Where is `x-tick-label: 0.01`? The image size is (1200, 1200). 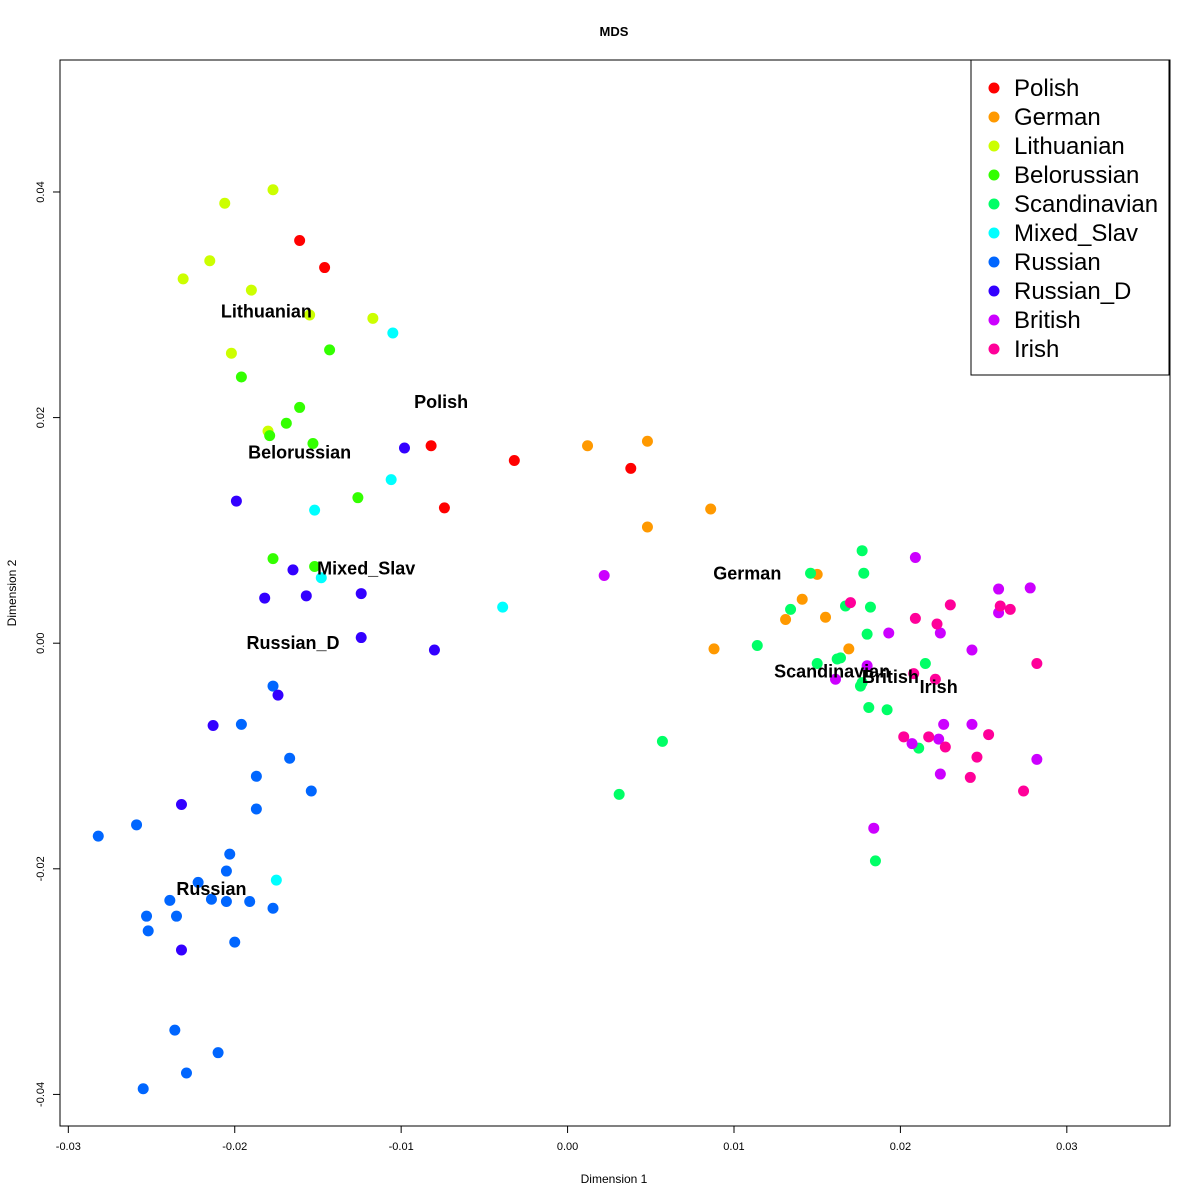 x-tick-label: 0.01 is located at coordinates (733, 1147).